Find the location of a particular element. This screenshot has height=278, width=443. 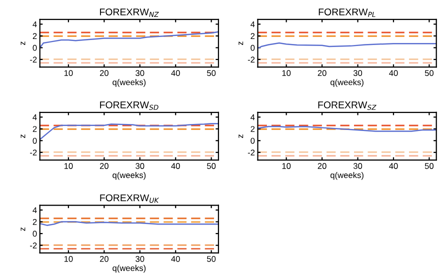

chart-title: FOREXRW$_{UK}$ is located at coordinates (130, 198).